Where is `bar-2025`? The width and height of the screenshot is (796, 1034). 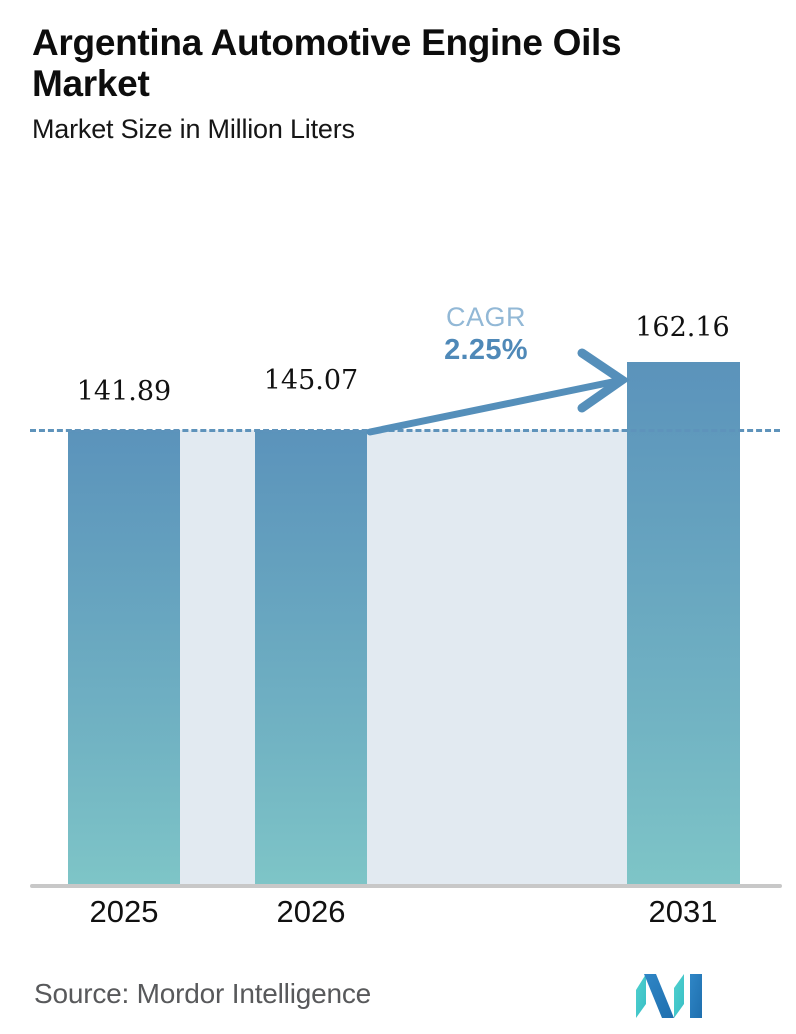 bar-2025 is located at coordinates (124, 658).